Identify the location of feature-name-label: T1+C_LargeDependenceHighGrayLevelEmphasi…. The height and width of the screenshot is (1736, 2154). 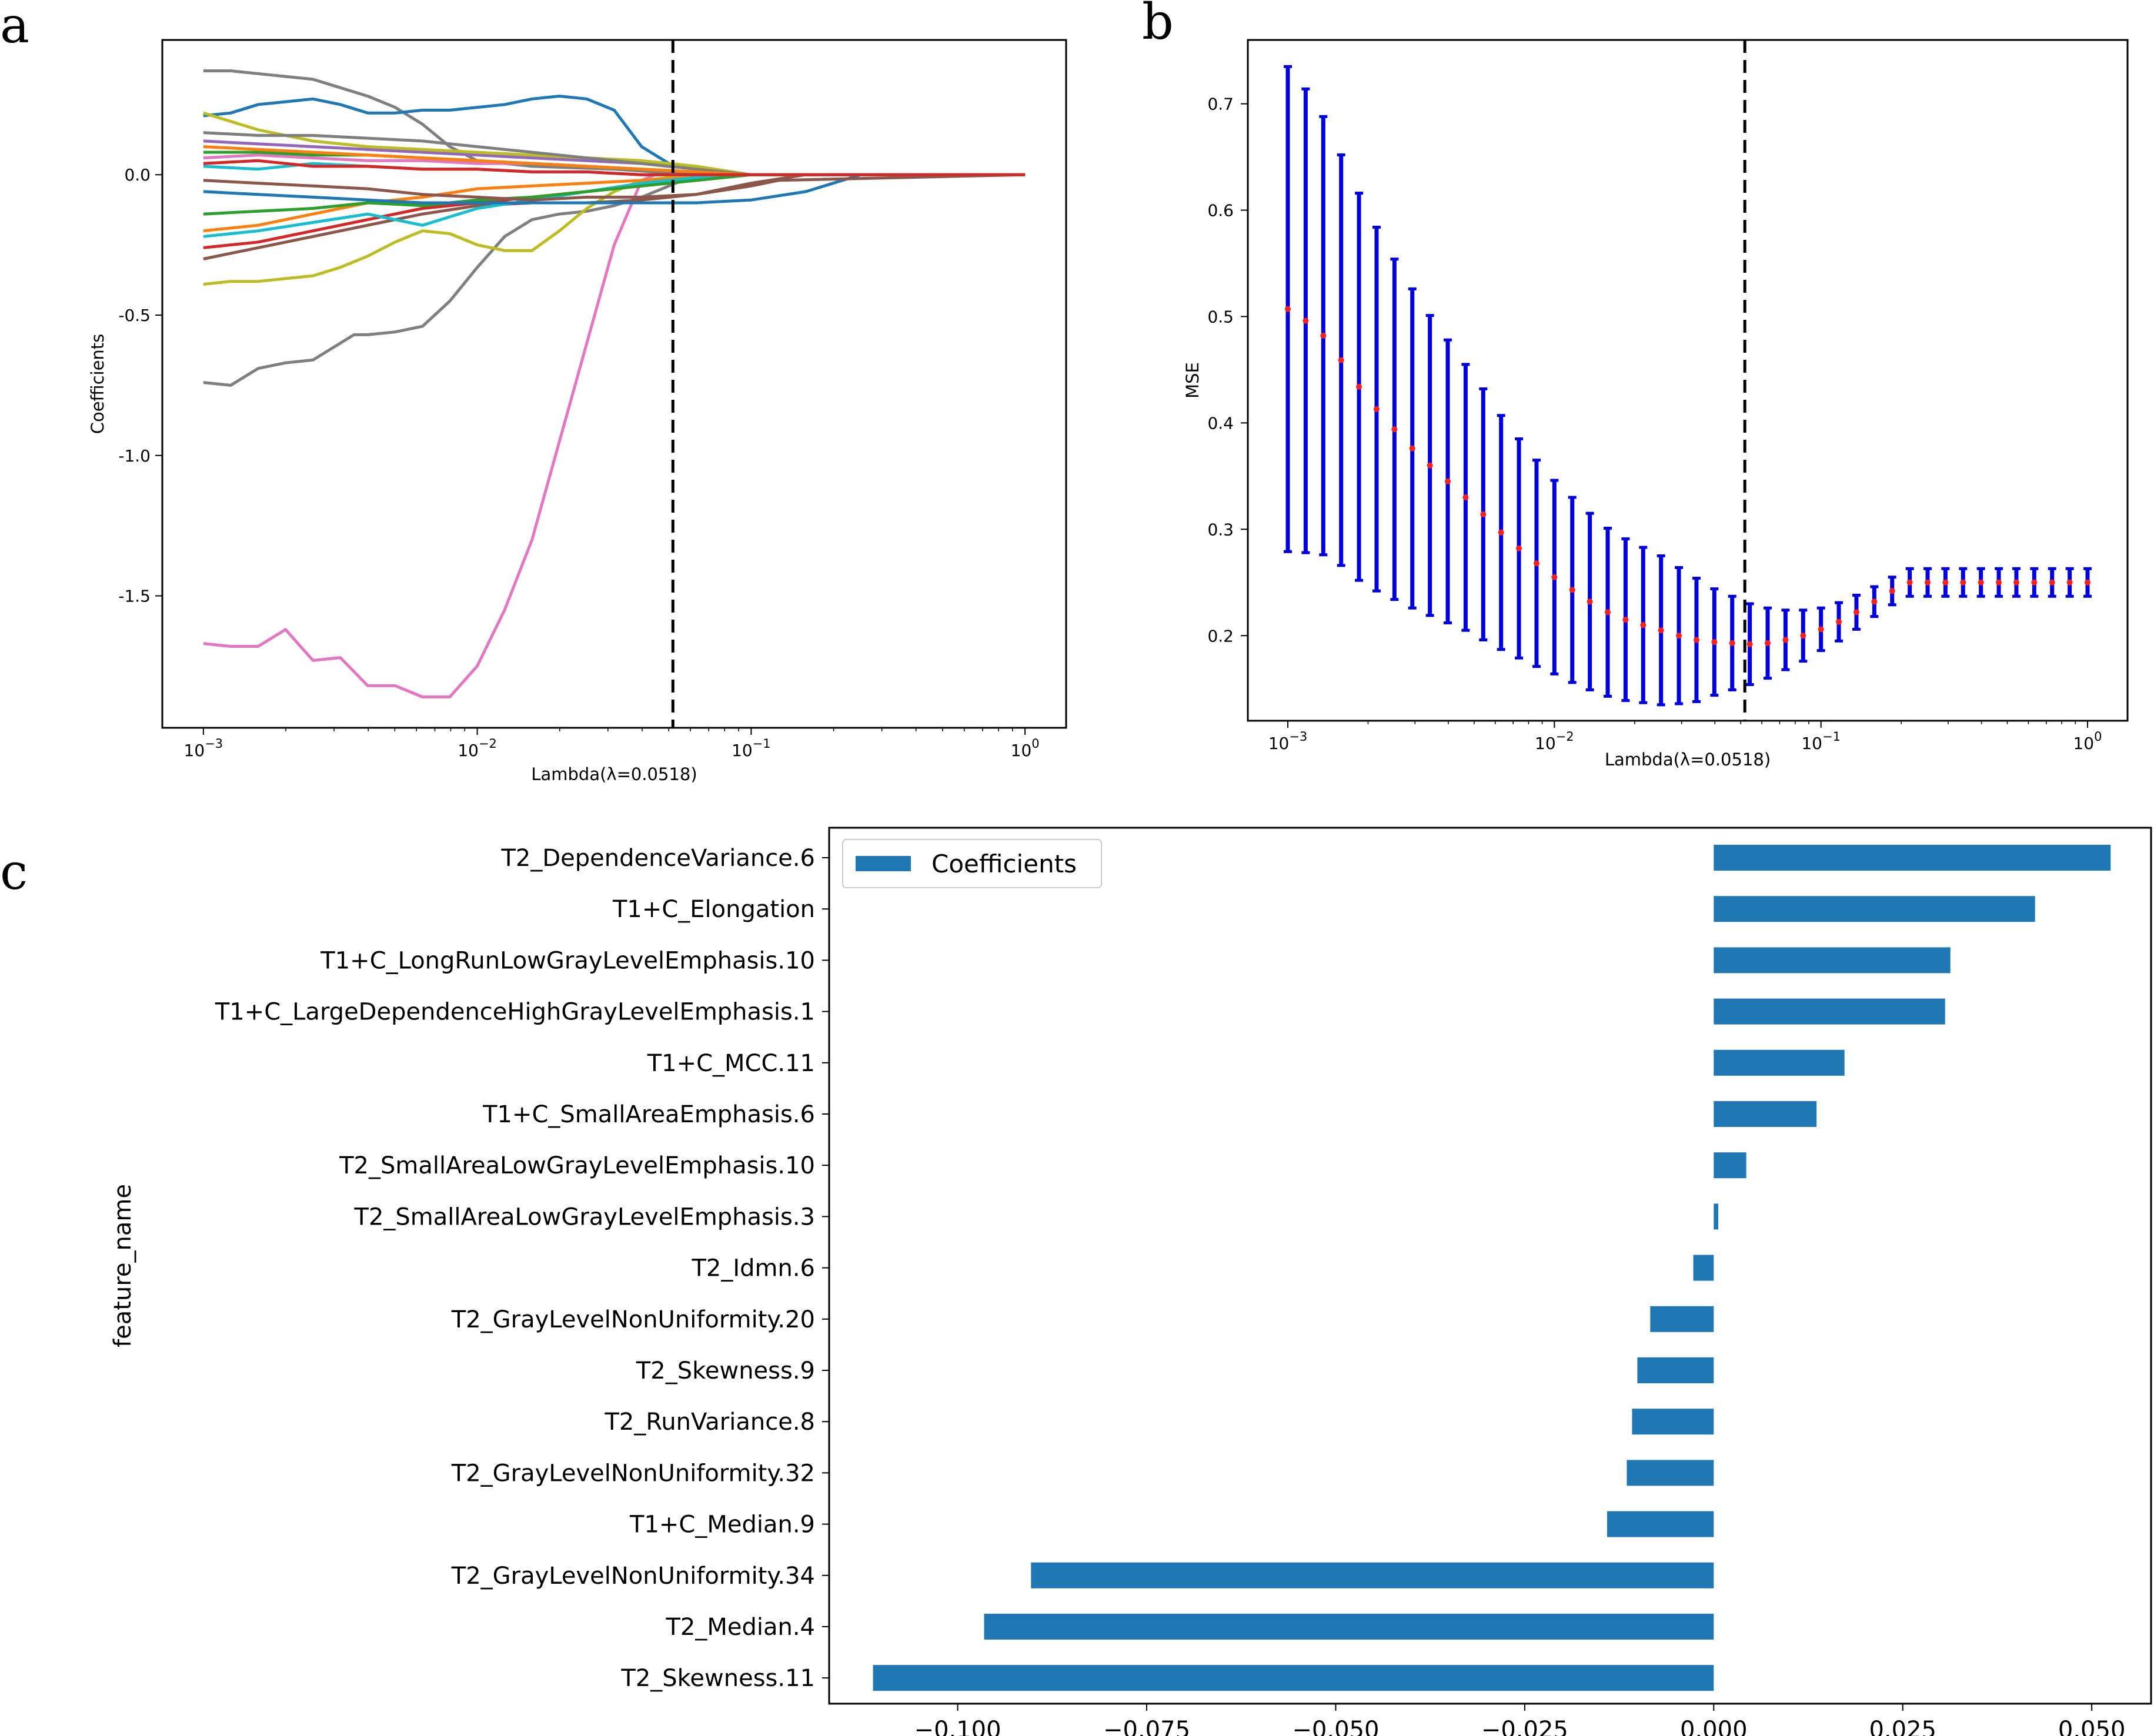
(515, 1012).